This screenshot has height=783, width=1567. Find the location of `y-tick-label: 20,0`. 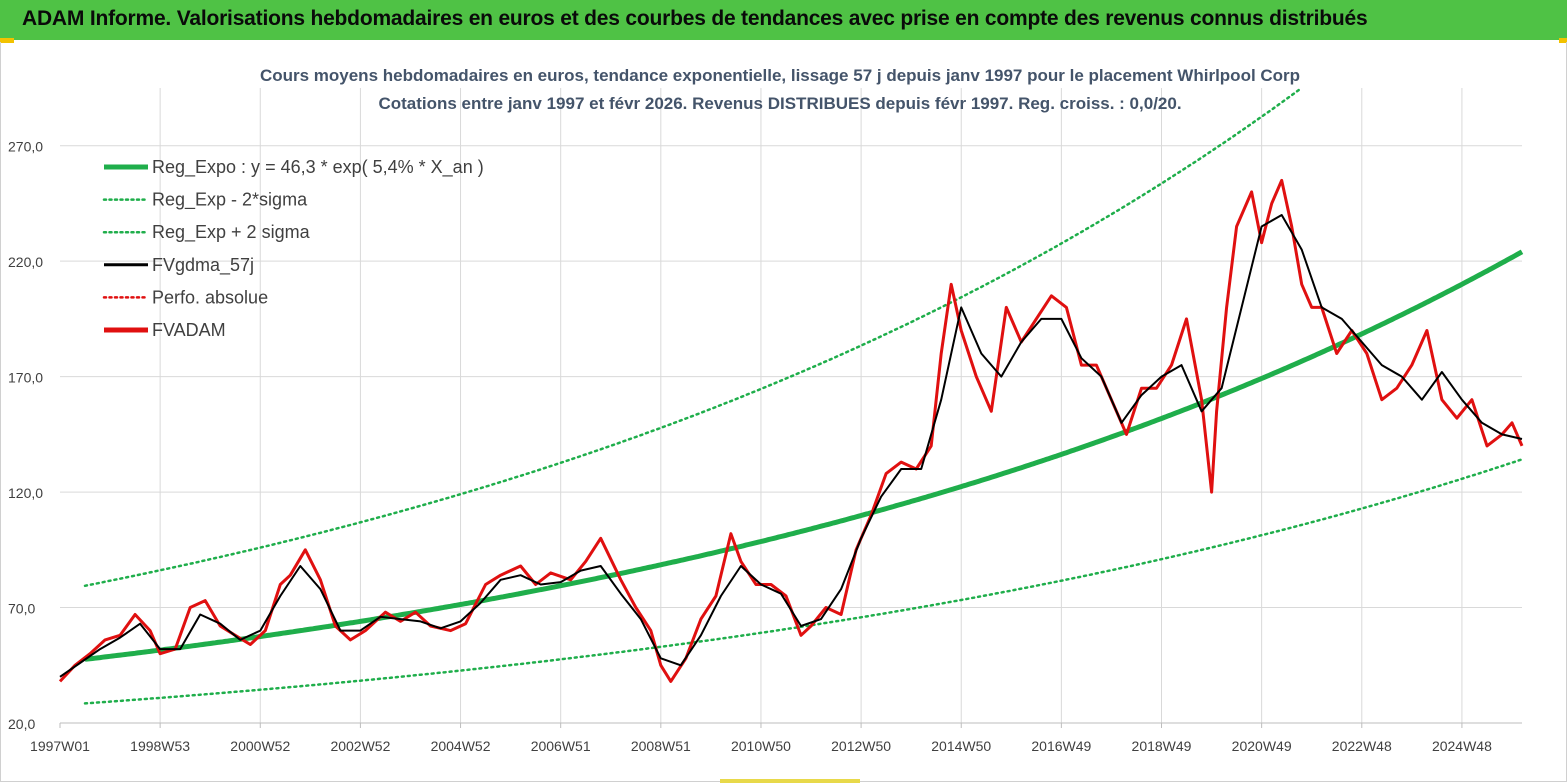

y-tick-label: 20,0 is located at coordinates (21, 724).